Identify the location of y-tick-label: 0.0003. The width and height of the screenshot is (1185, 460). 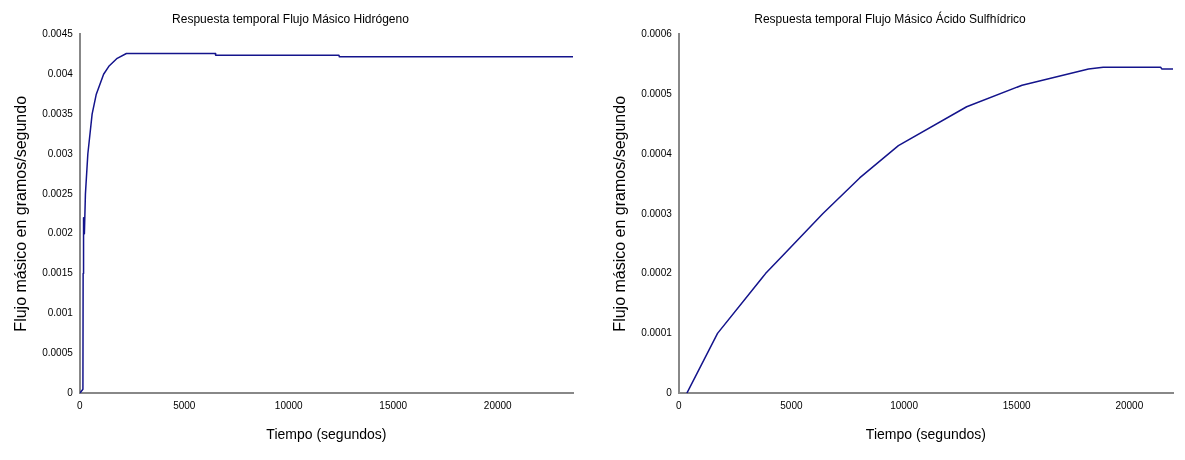
(657, 213).